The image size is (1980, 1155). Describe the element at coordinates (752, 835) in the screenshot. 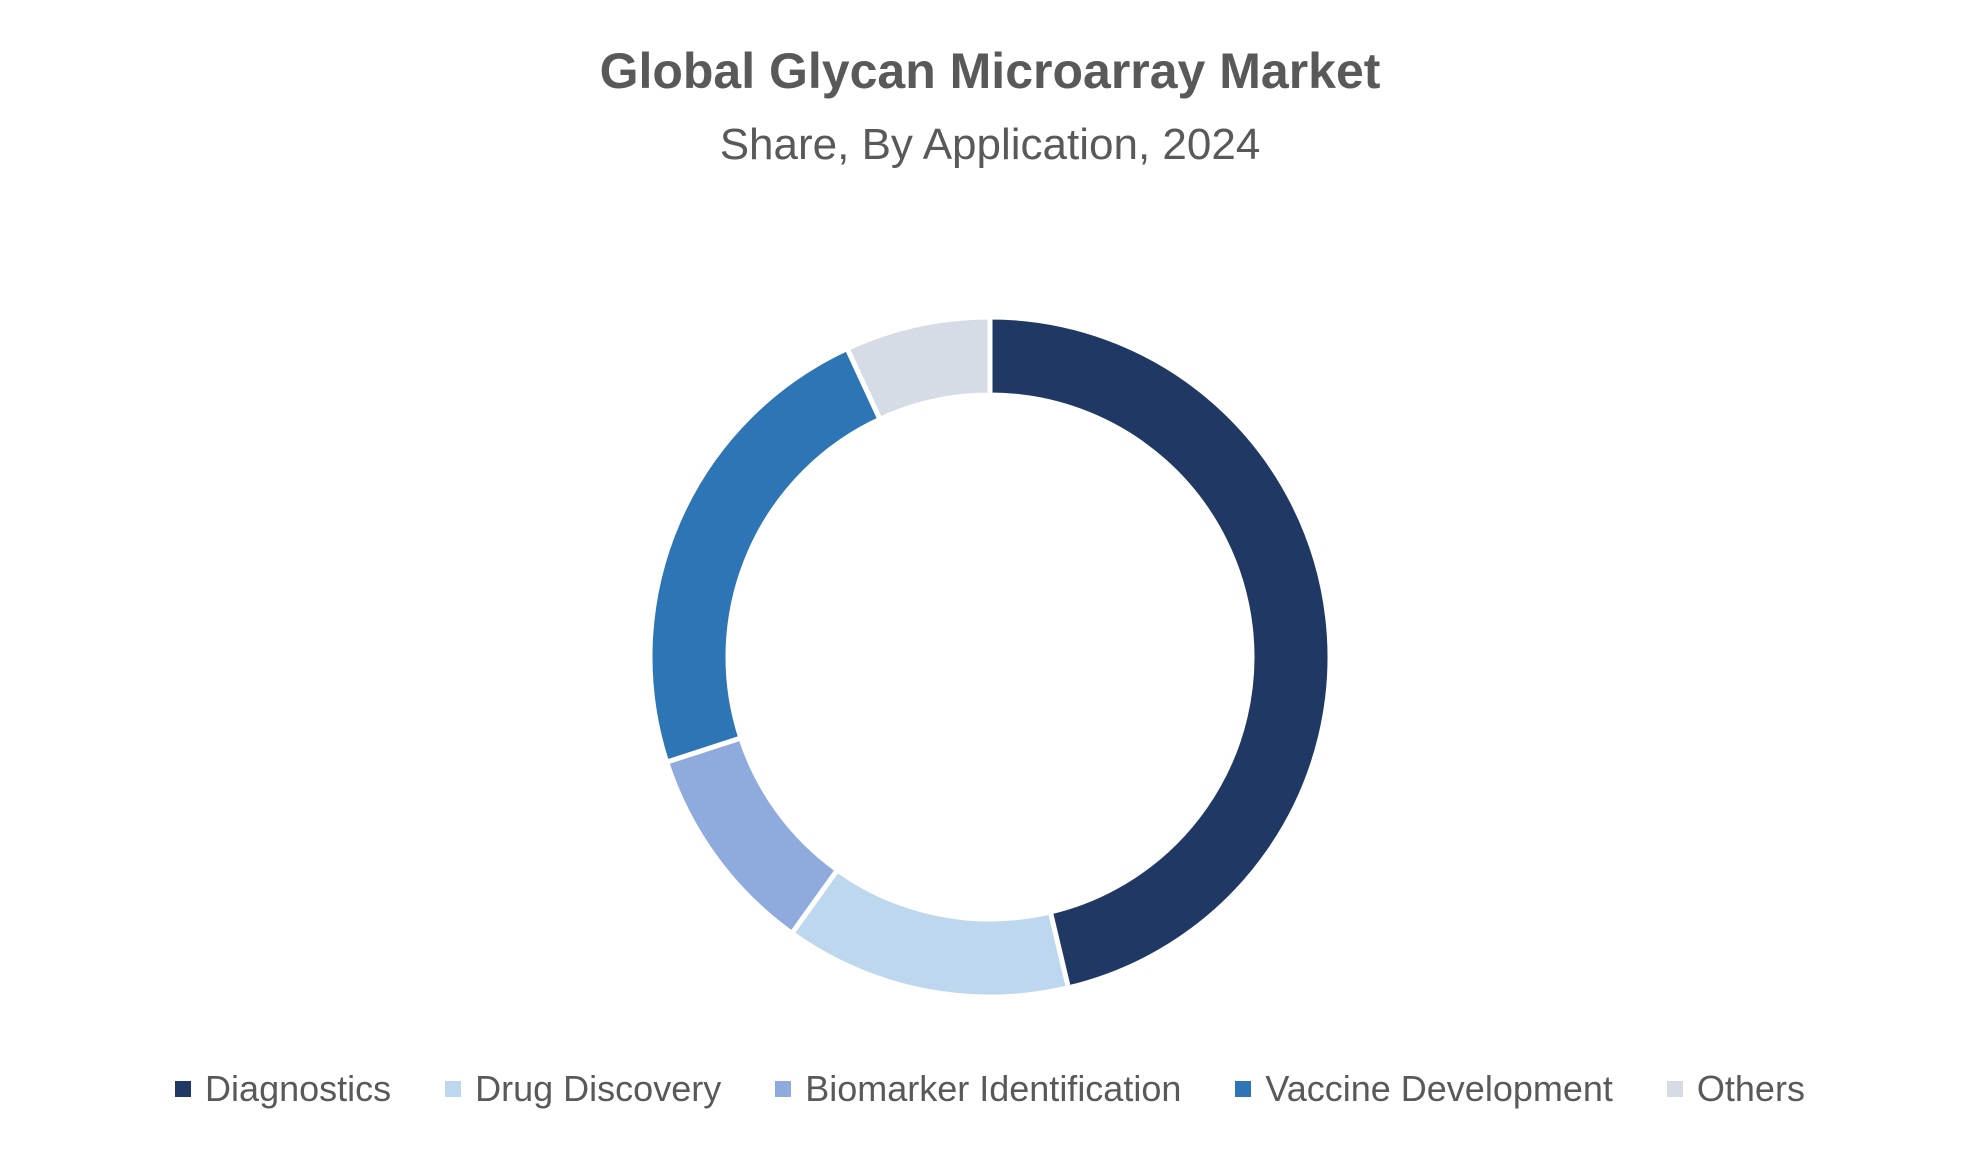

I see `donut-slice-biomarker-identification` at that location.